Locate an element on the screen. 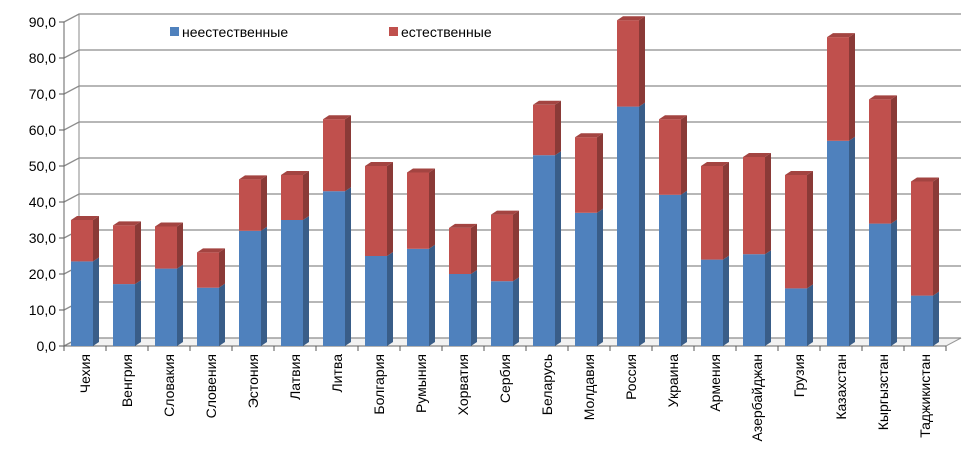 This screenshot has height=465, width=962. legend-swatch-natural is located at coordinates (393, 31).